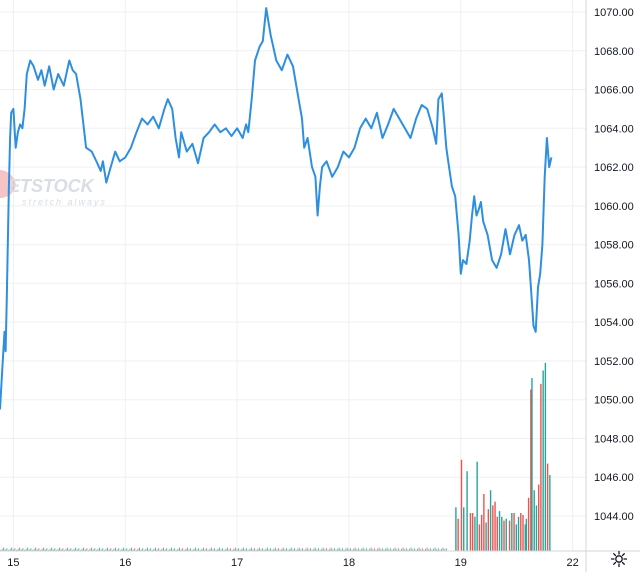 The height and width of the screenshot is (577, 640). I want to click on y-tick-label: 1046.00, so click(614, 478).